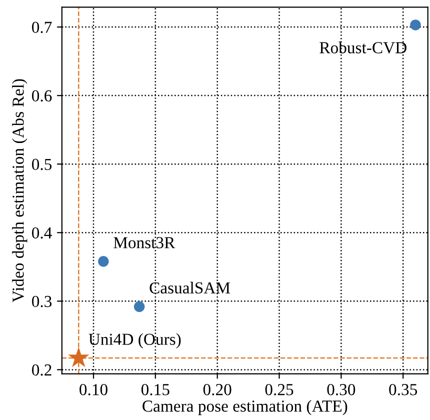  I want to click on y-tick-label: 0.2, so click(42, 370).